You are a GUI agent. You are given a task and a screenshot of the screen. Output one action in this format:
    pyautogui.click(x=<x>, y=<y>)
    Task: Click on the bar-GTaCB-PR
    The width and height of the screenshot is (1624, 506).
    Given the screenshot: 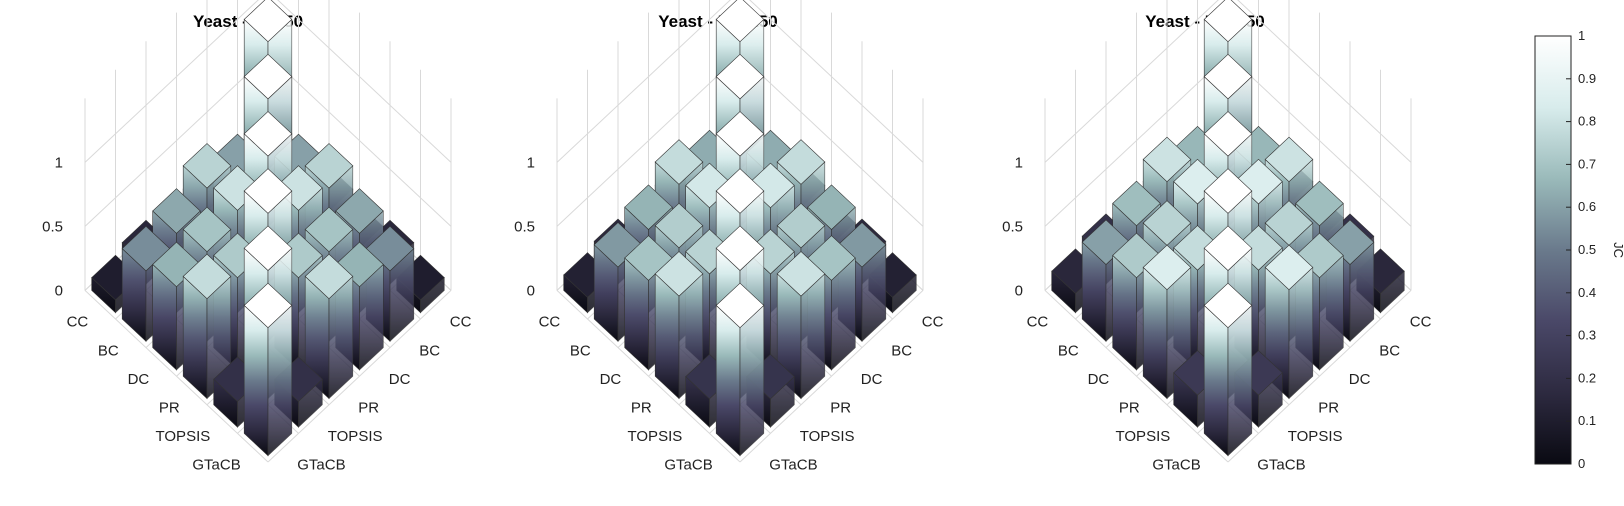 What is the action you would take?
    pyautogui.click(x=801, y=325)
    